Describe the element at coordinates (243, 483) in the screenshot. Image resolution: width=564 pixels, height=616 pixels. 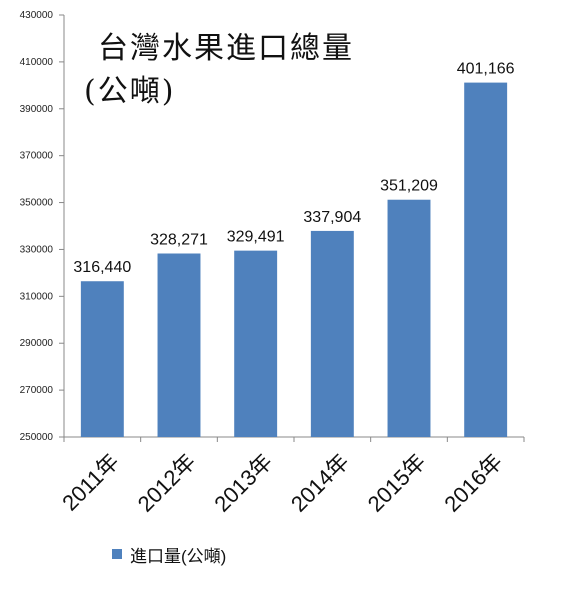
I see `category-label: 2013年` at that location.